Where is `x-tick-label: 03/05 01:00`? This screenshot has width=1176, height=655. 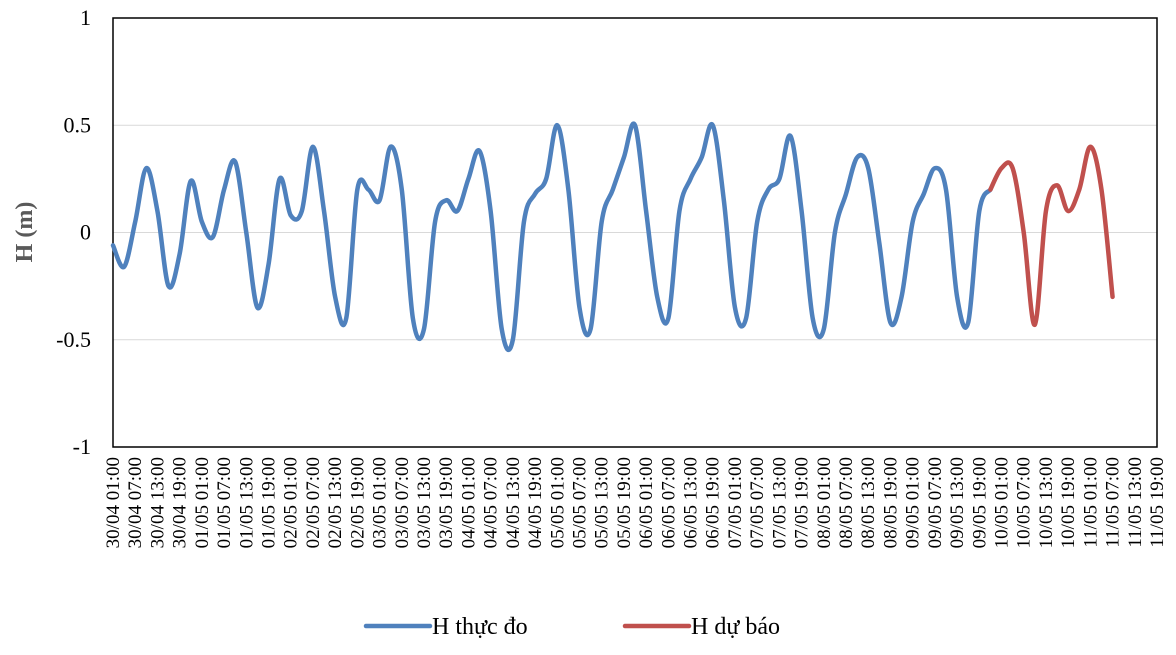
x-tick-label: 03/05 01:00 is located at coordinates (380, 502).